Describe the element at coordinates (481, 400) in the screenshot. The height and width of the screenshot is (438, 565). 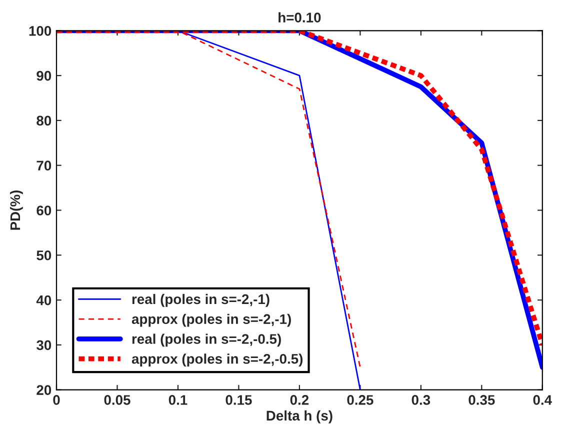
I see `x-tick-label: 0.35` at that location.